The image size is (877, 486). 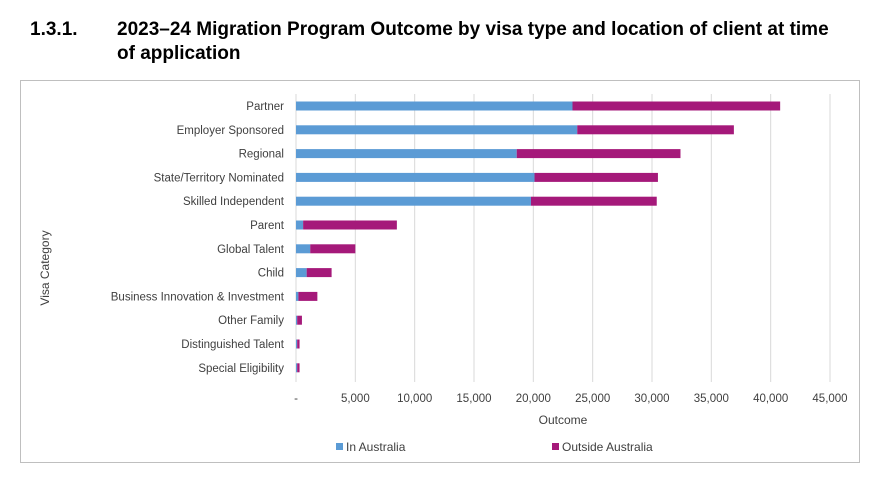 What do you see at coordinates (473, 399) in the screenshot?
I see `x-tick-label: 15,000` at bounding box center [473, 399].